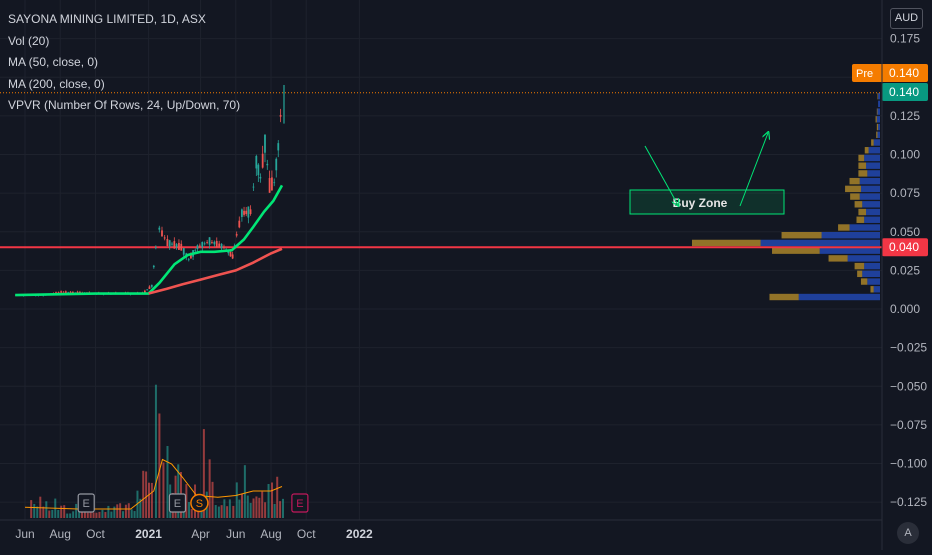  I want to click on buy-zone-annotation: Buy Zone, so click(707, 202).